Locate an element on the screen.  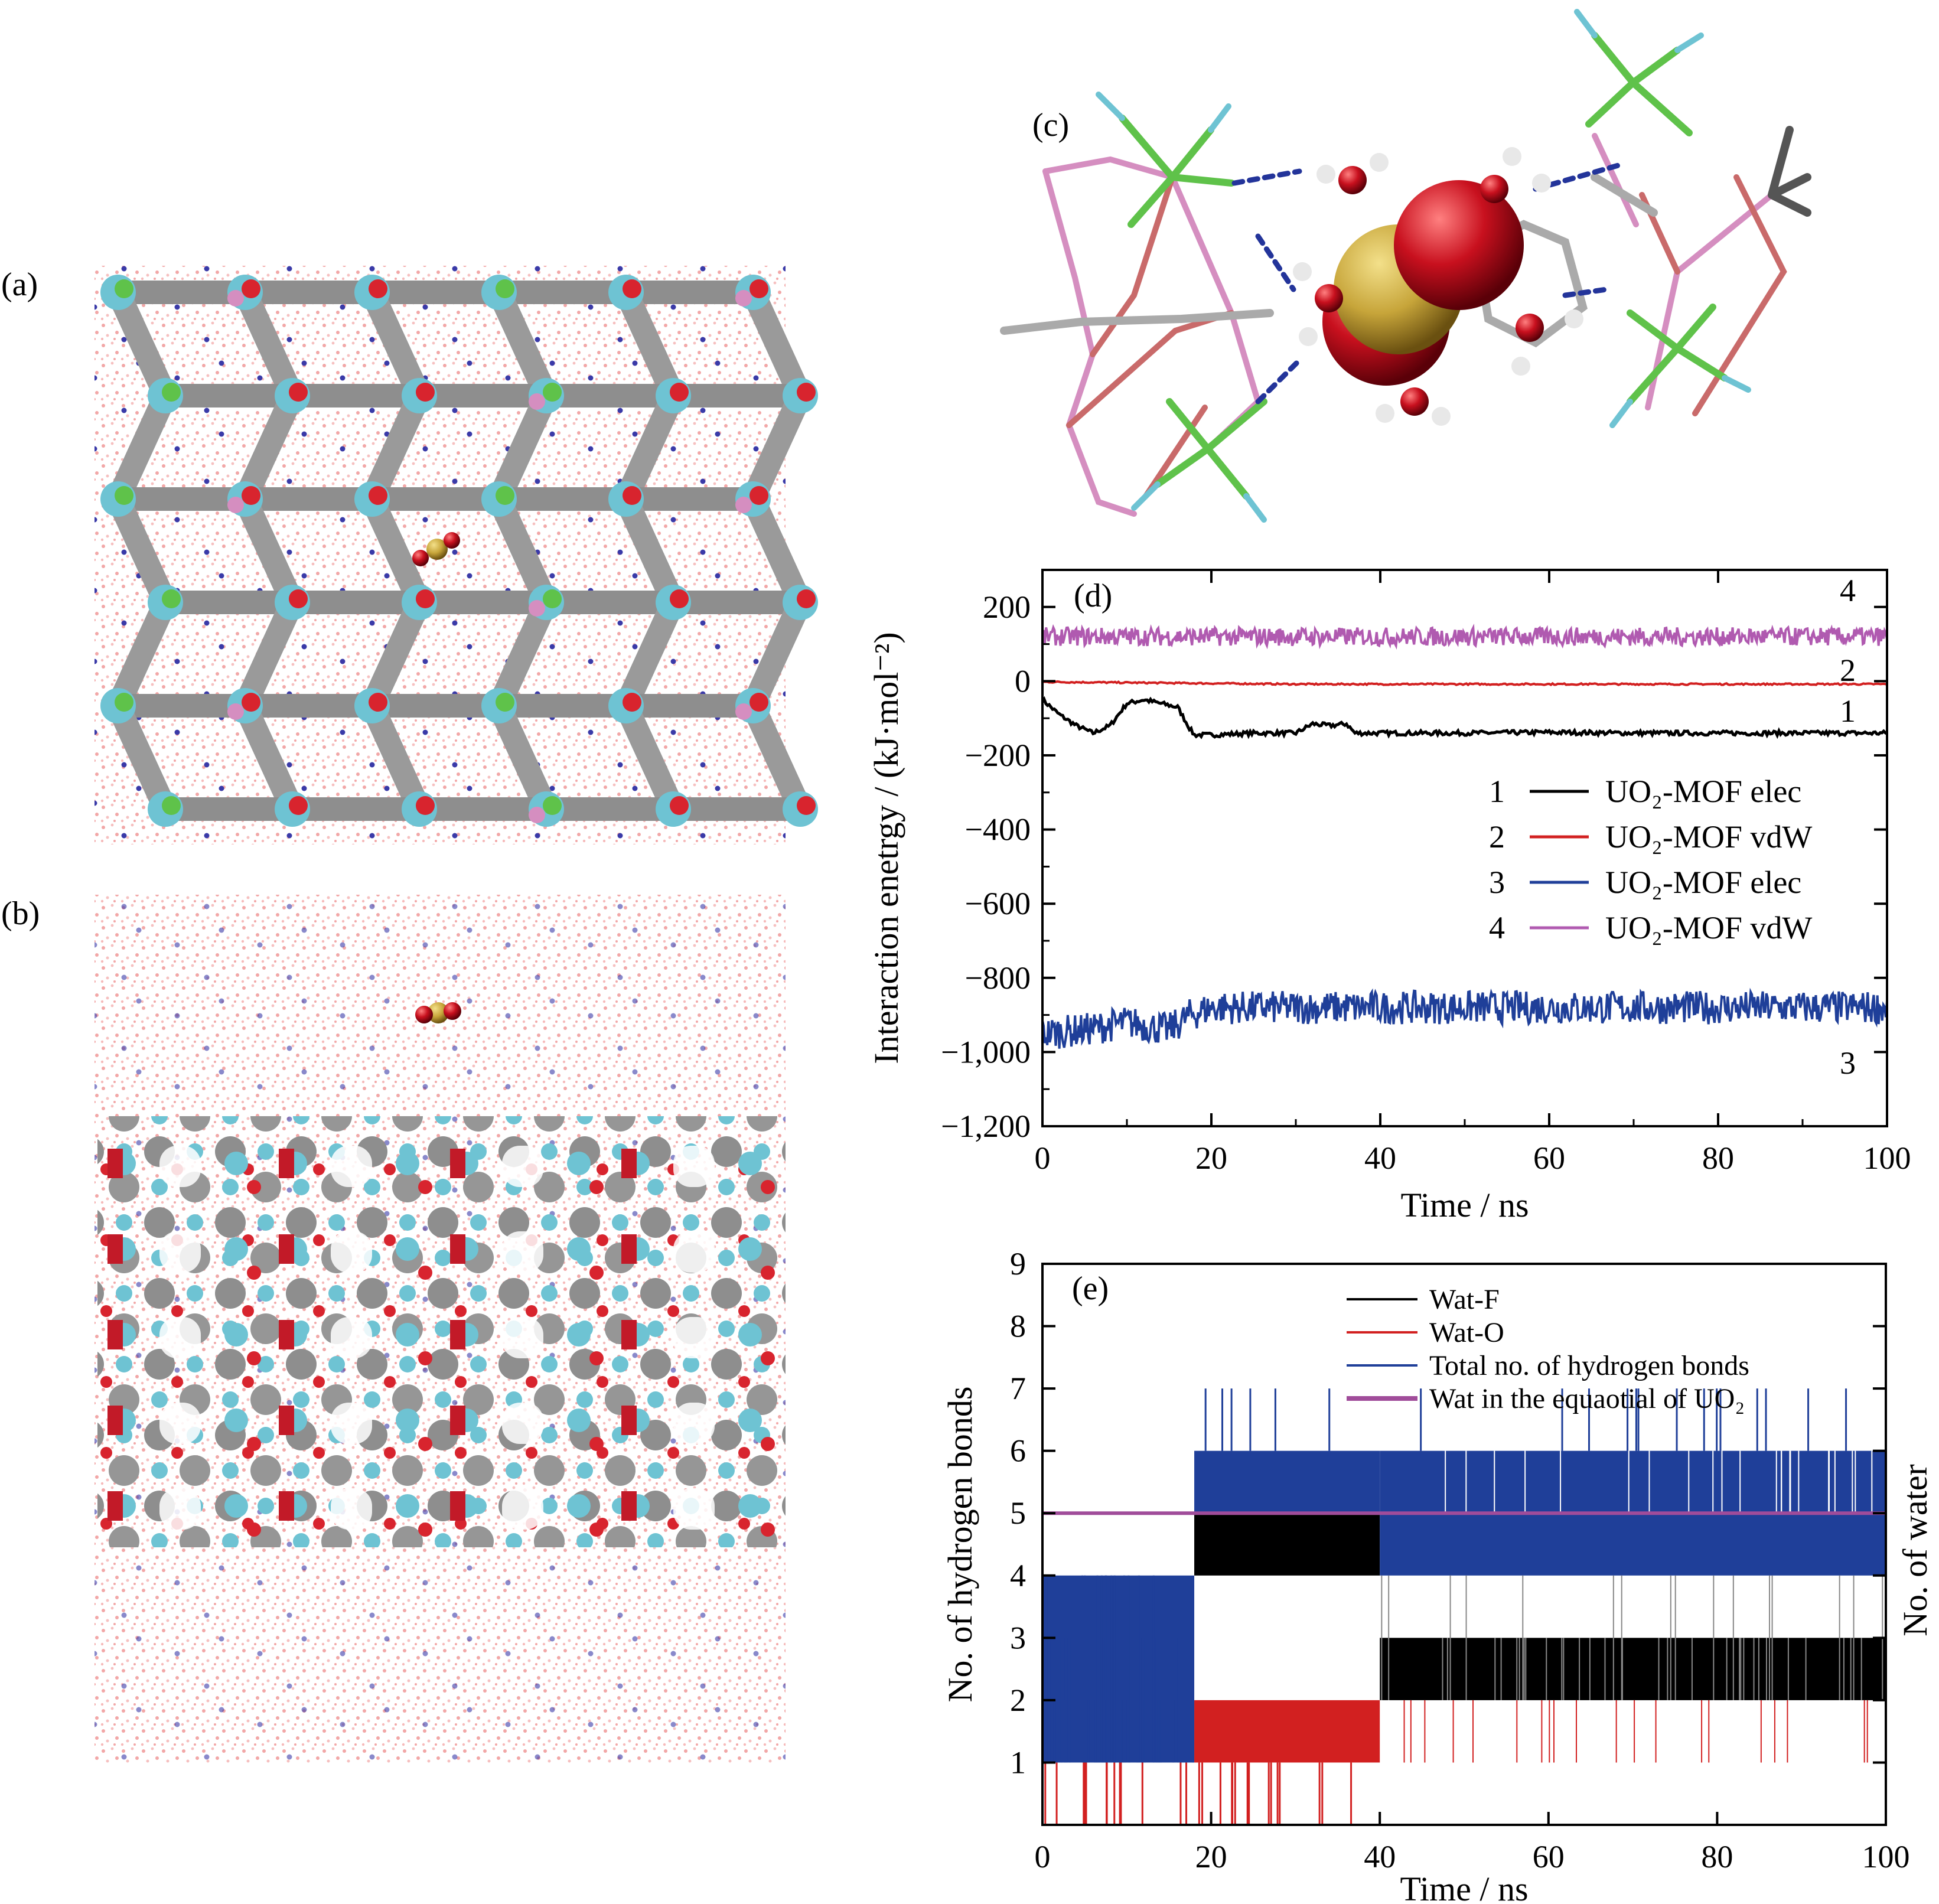
x-tick-label-d: 20 is located at coordinates (1211, 1158).